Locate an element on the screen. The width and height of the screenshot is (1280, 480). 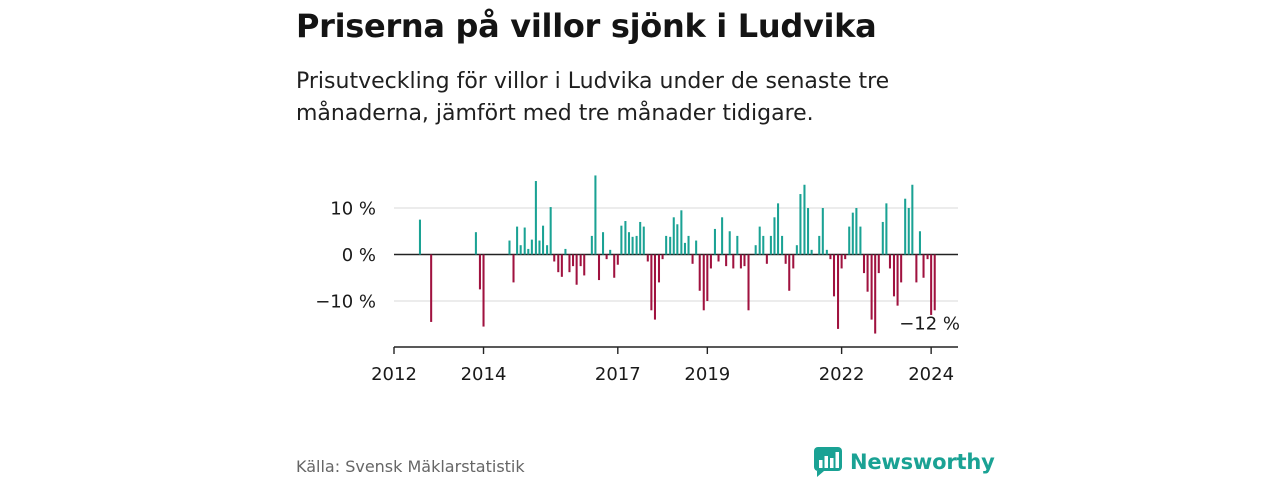
bar-chart-logo-icon is located at coordinates (828, 462).